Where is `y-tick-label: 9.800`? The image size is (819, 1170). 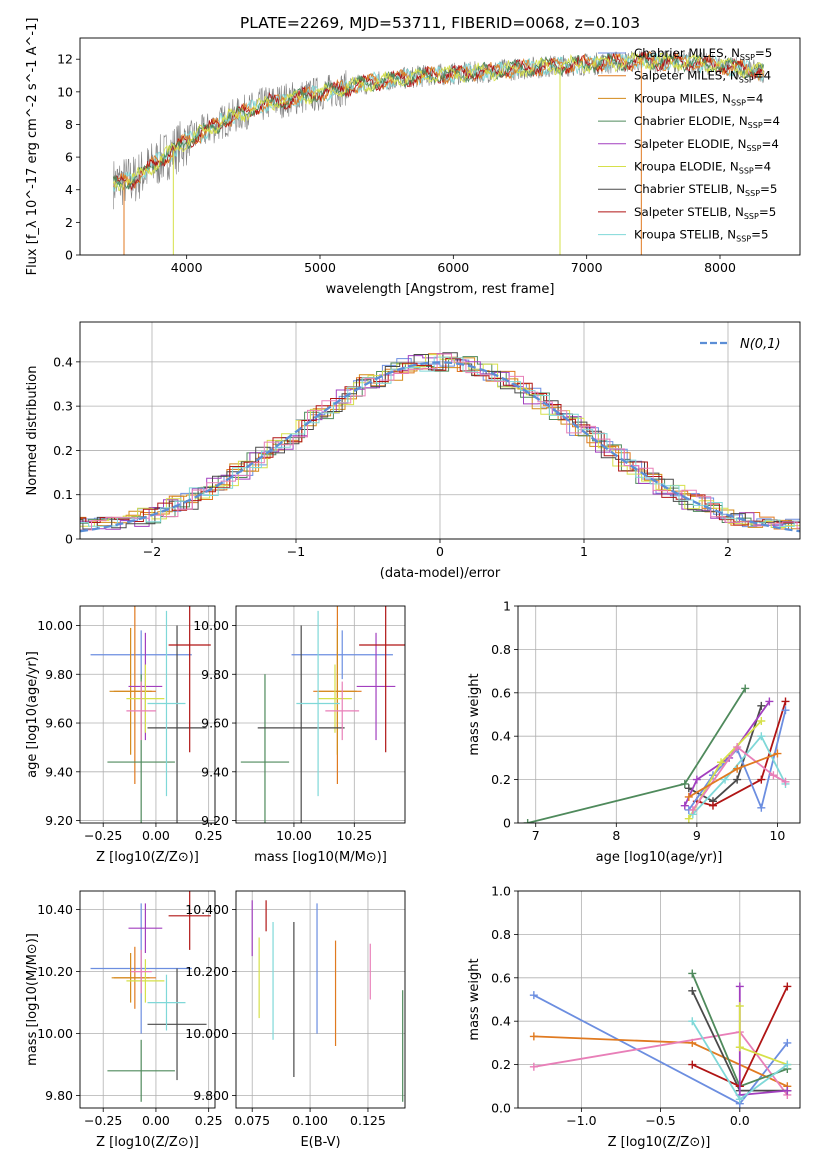
y-tick-label: 9.800 is located at coordinates (211, 1095).